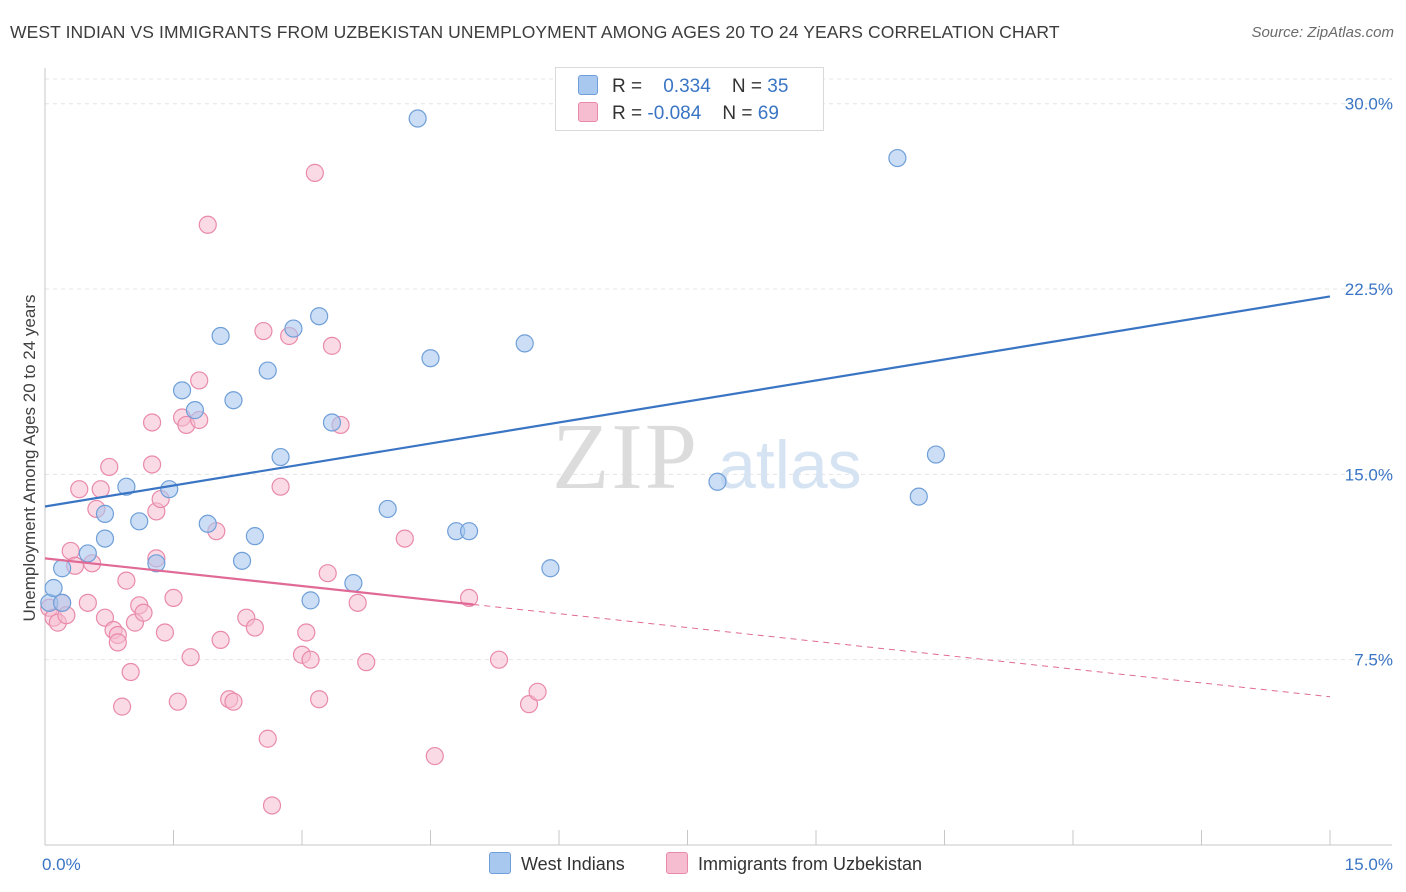 This screenshot has width=1406, height=892. Describe the element at coordinates (674, 113) in the screenshot. I see `legend-r-value: -0.084` at that location.